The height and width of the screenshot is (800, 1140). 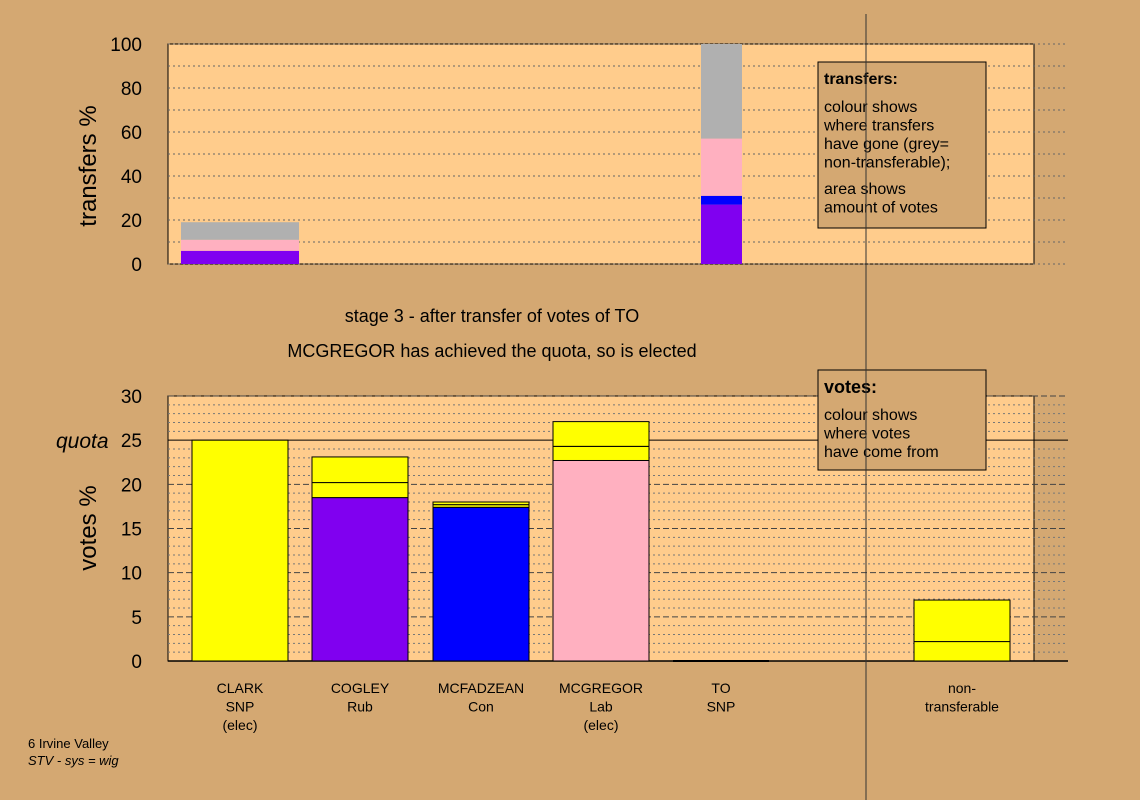 What do you see at coordinates (461, 154) in the screenshot?
I see `transfers-bars` at bounding box center [461, 154].